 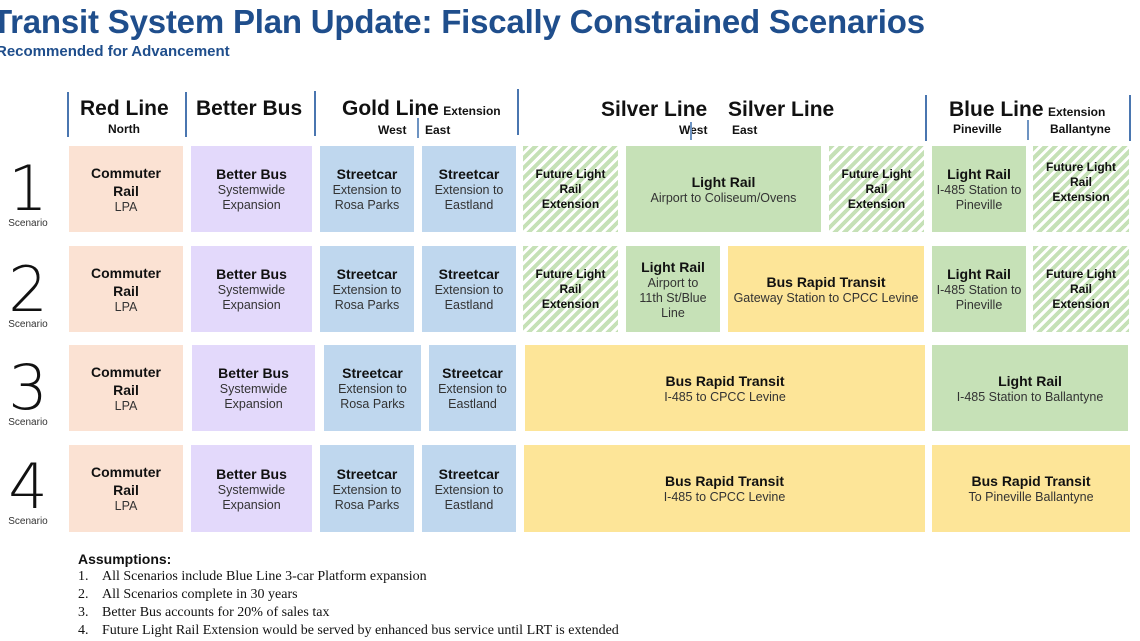 I want to click on silver-west-sub: West, so click(x=693, y=130).